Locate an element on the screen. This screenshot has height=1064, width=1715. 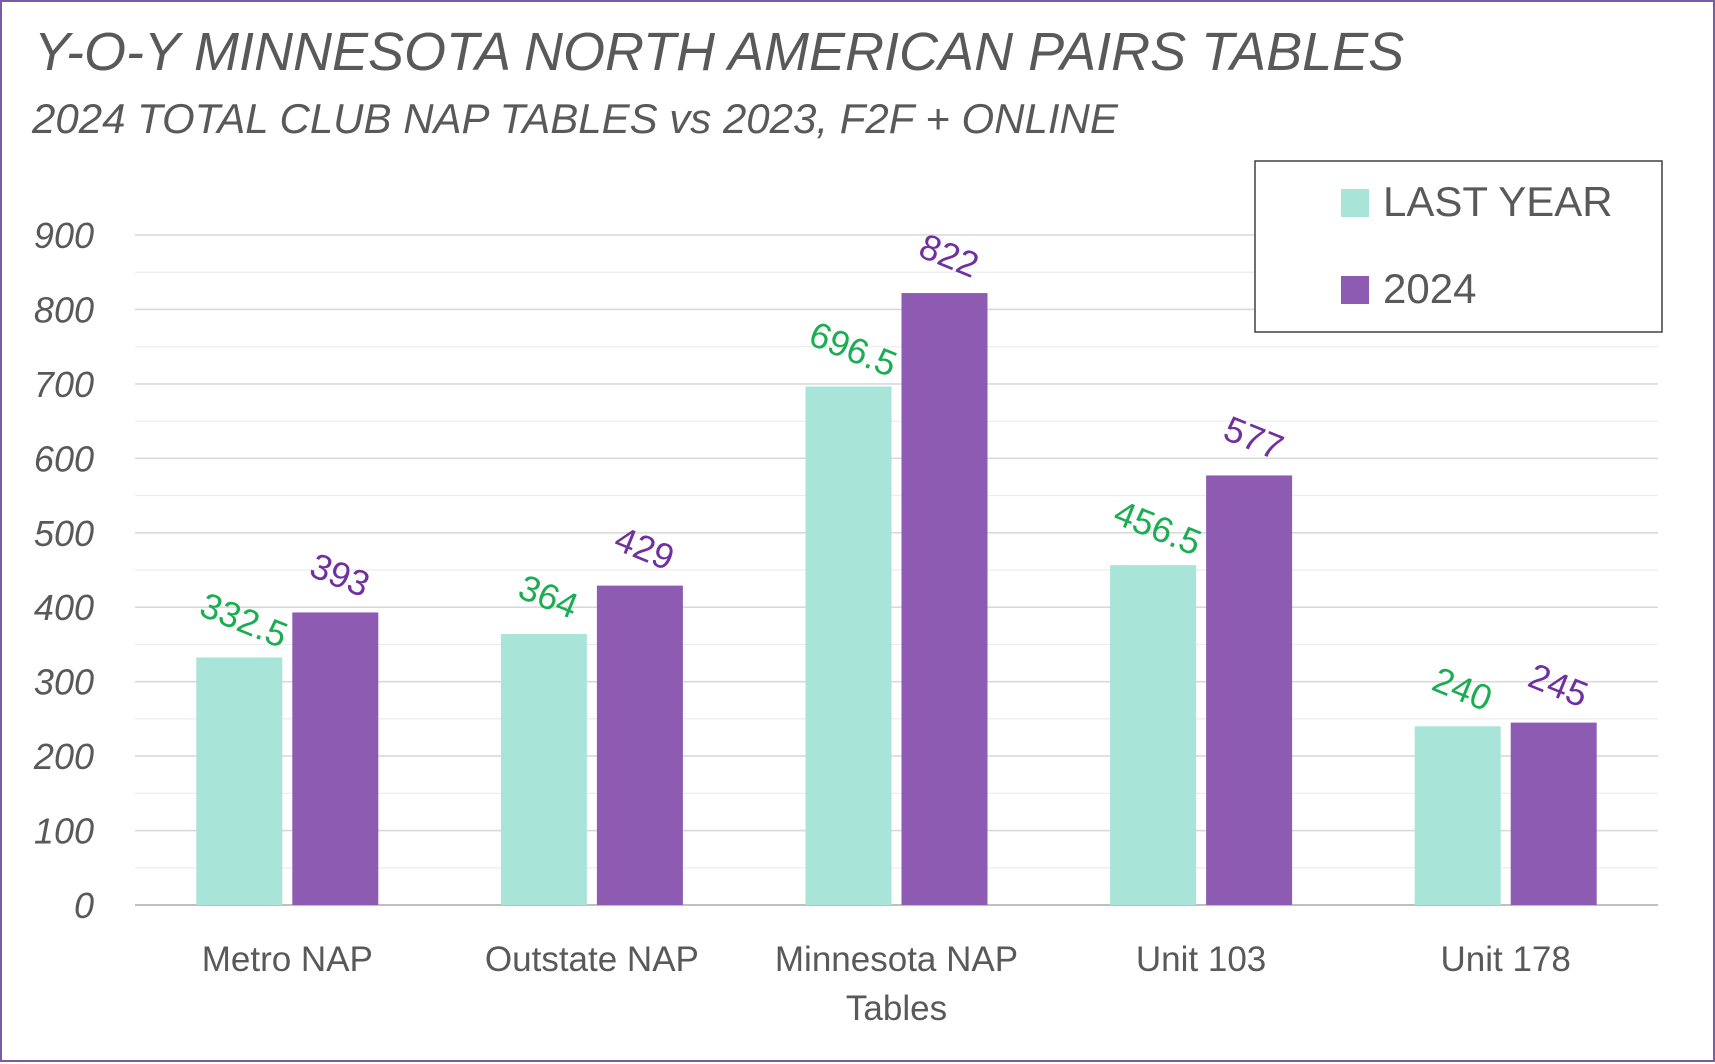
y-tick-label: 900 is located at coordinates (64, 235).